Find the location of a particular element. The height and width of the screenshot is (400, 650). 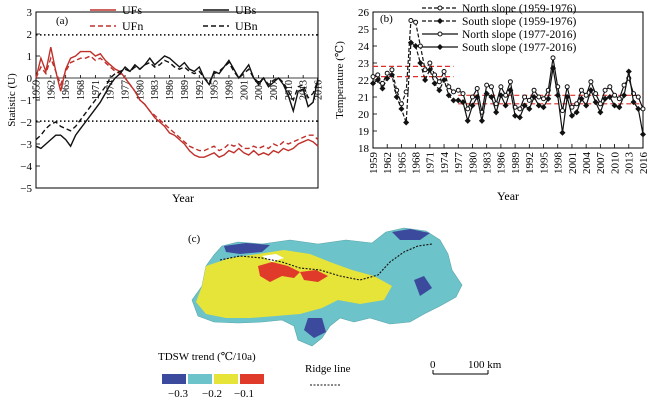

legend-marker-north-slope-1977-2016 is located at coordinates (440, 34).